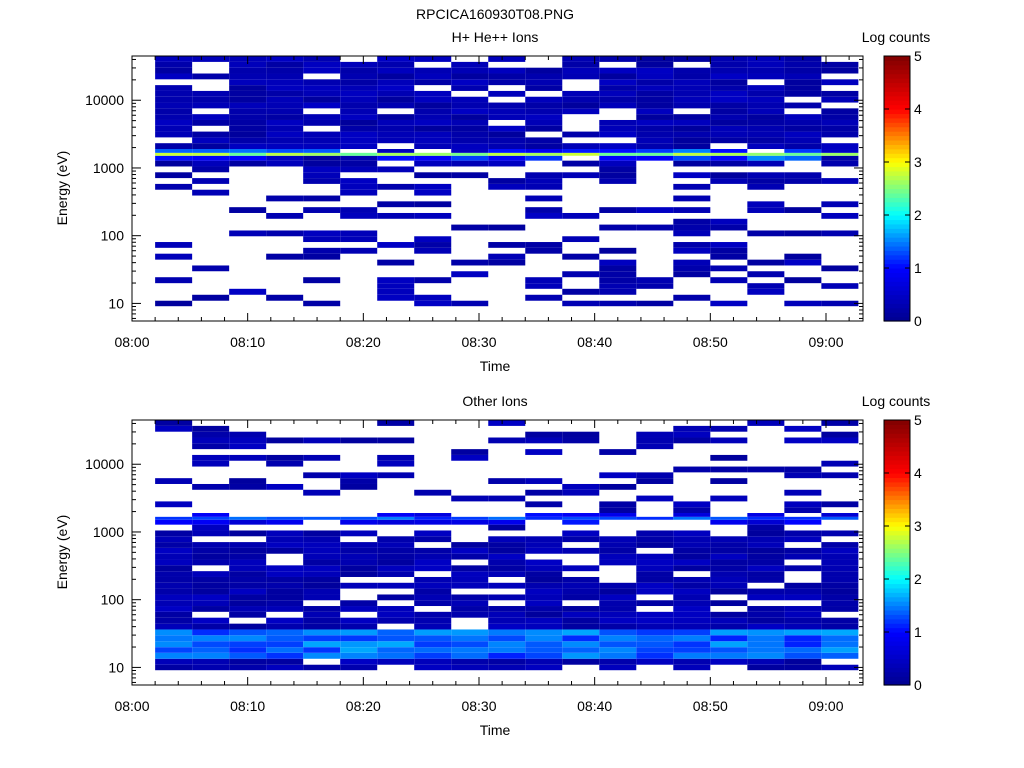 The image size is (1024, 768). Describe the element at coordinates (896, 401) in the screenshot. I see `colorbar-label: Log counts` at that location.